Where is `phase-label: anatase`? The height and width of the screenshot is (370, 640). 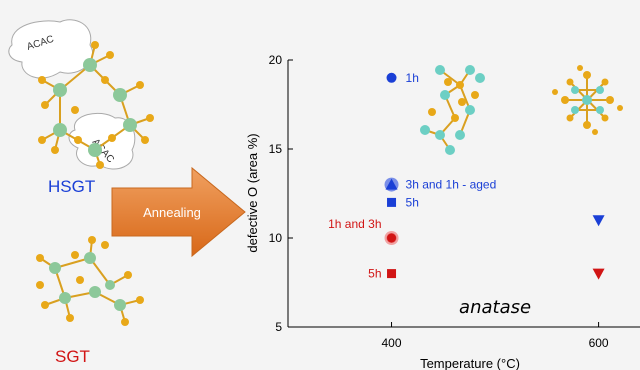
phase-label: anatase is located at coordinates (495, 307).